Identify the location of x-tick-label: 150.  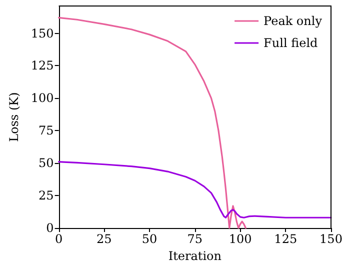
(331, 239).